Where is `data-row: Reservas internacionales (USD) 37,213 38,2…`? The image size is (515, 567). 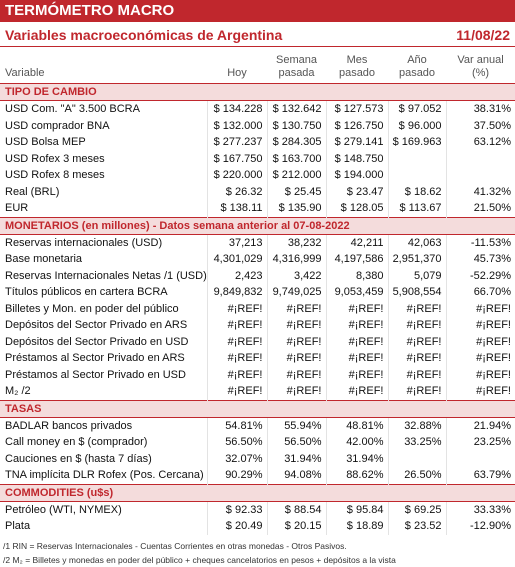 data-row: Reservas internacionales (USD) 37,213 38,2… is located at coordinates (257, 242).